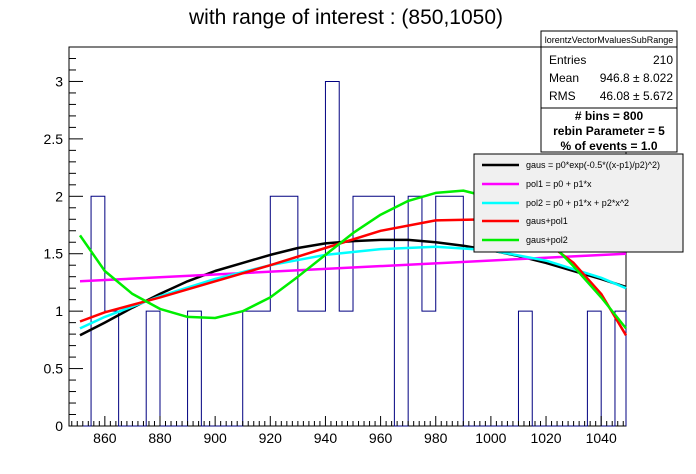 The height and width of the screenshot is (474, 696). I want to click on x-axis: 860 880 900 920 940 960 980 1000 1020 1040, so click(347, 431).